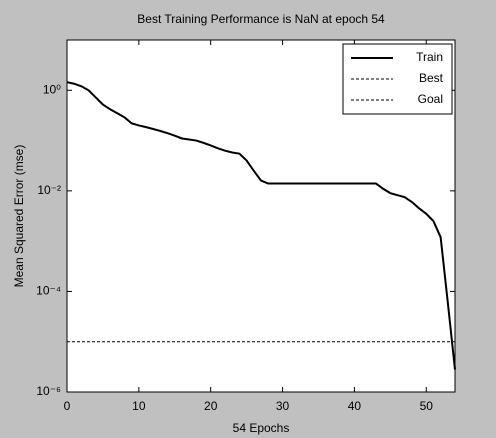  Describe the element at coordinates (52, 89) in the screenshot. I see `y-tick-label: 10⁰` at that location.